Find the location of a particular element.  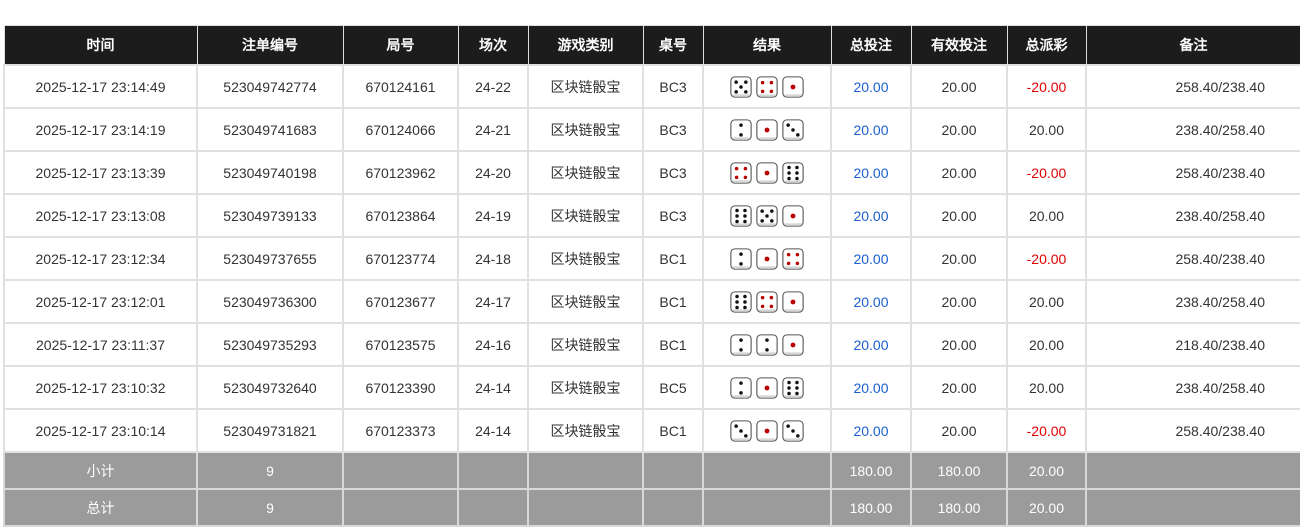

column-header: 游戏类别 is located at coordinates (585, 45).